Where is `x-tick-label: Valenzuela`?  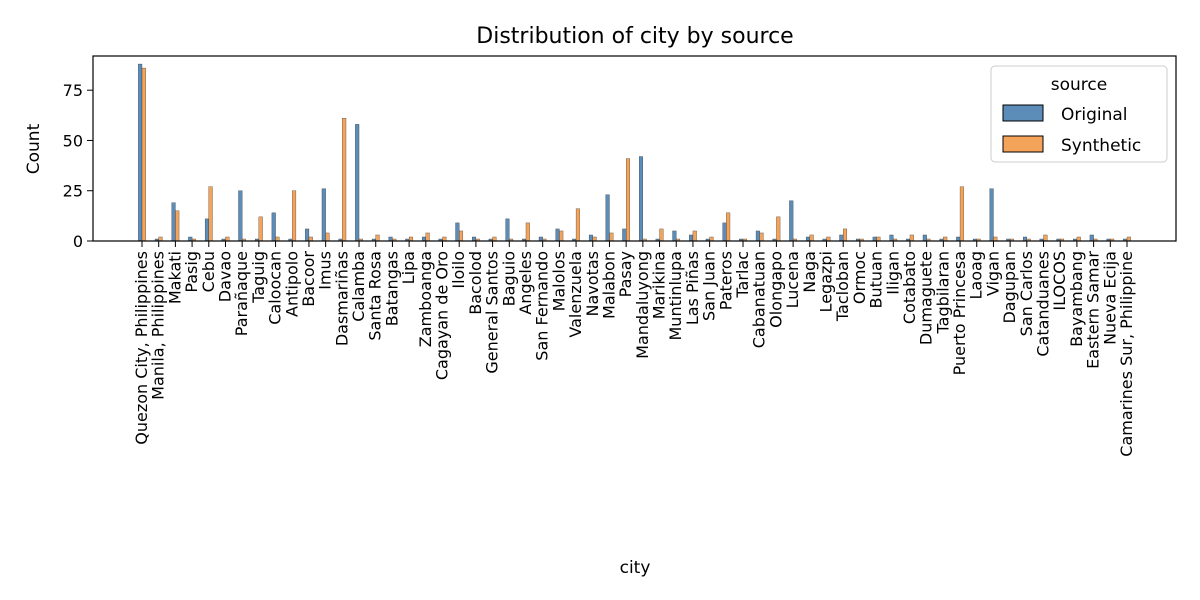 x-tick-label: Valenzuela is located at coordinates (575, 294).